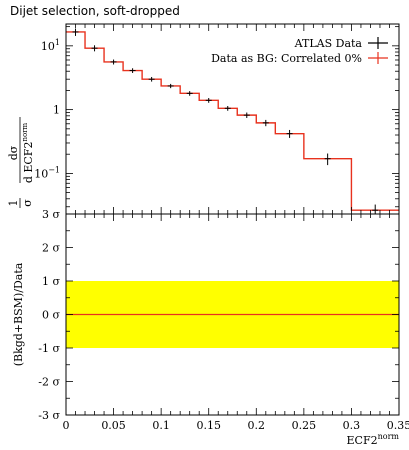 This screenshot has width=409, height=450. Describe the element at coordinates (328, 43) in the screenshot. I see `legend-label: ATLAS Data` at that location.